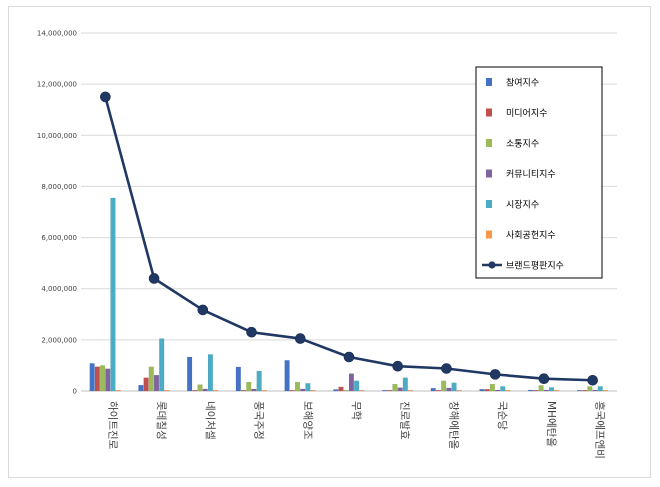 The image size is (660, 487). Describe the element at coordinates (59, 187) in the screenshot. I see `y-tick-label: 8,000,000` at that location.